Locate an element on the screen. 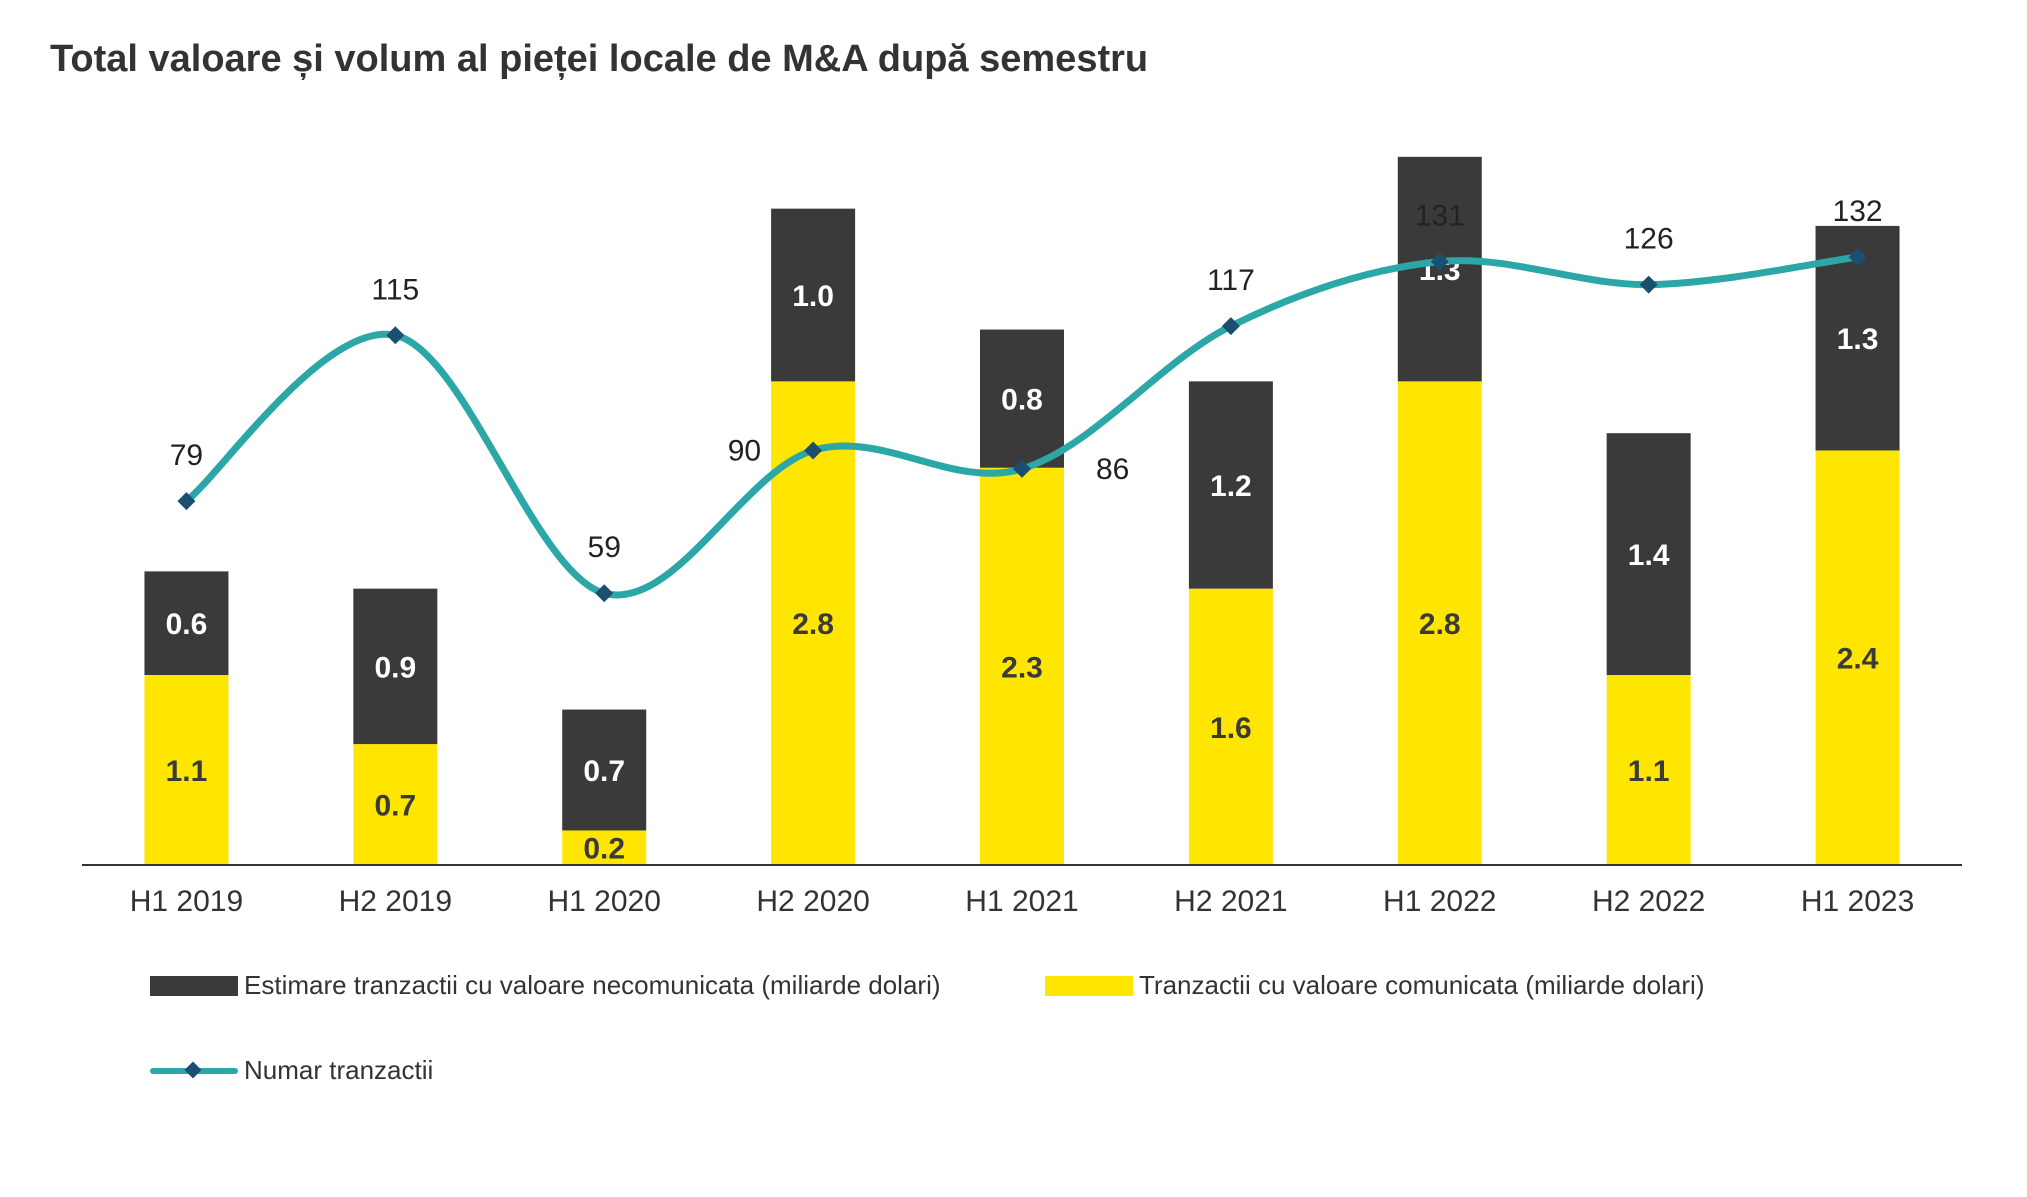 The image size is (2027, 1197). legend-swatch-count is located at coordinates (194, 1071).